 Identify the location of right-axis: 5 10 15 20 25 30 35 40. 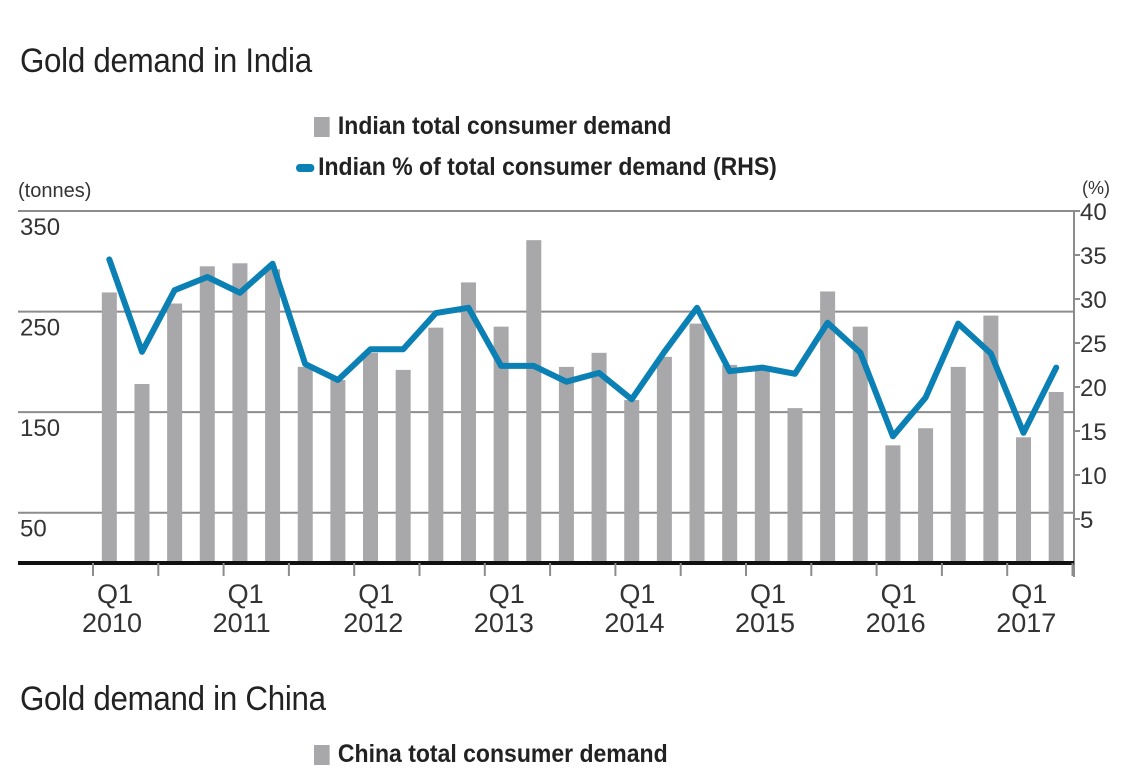
(1090, 388).